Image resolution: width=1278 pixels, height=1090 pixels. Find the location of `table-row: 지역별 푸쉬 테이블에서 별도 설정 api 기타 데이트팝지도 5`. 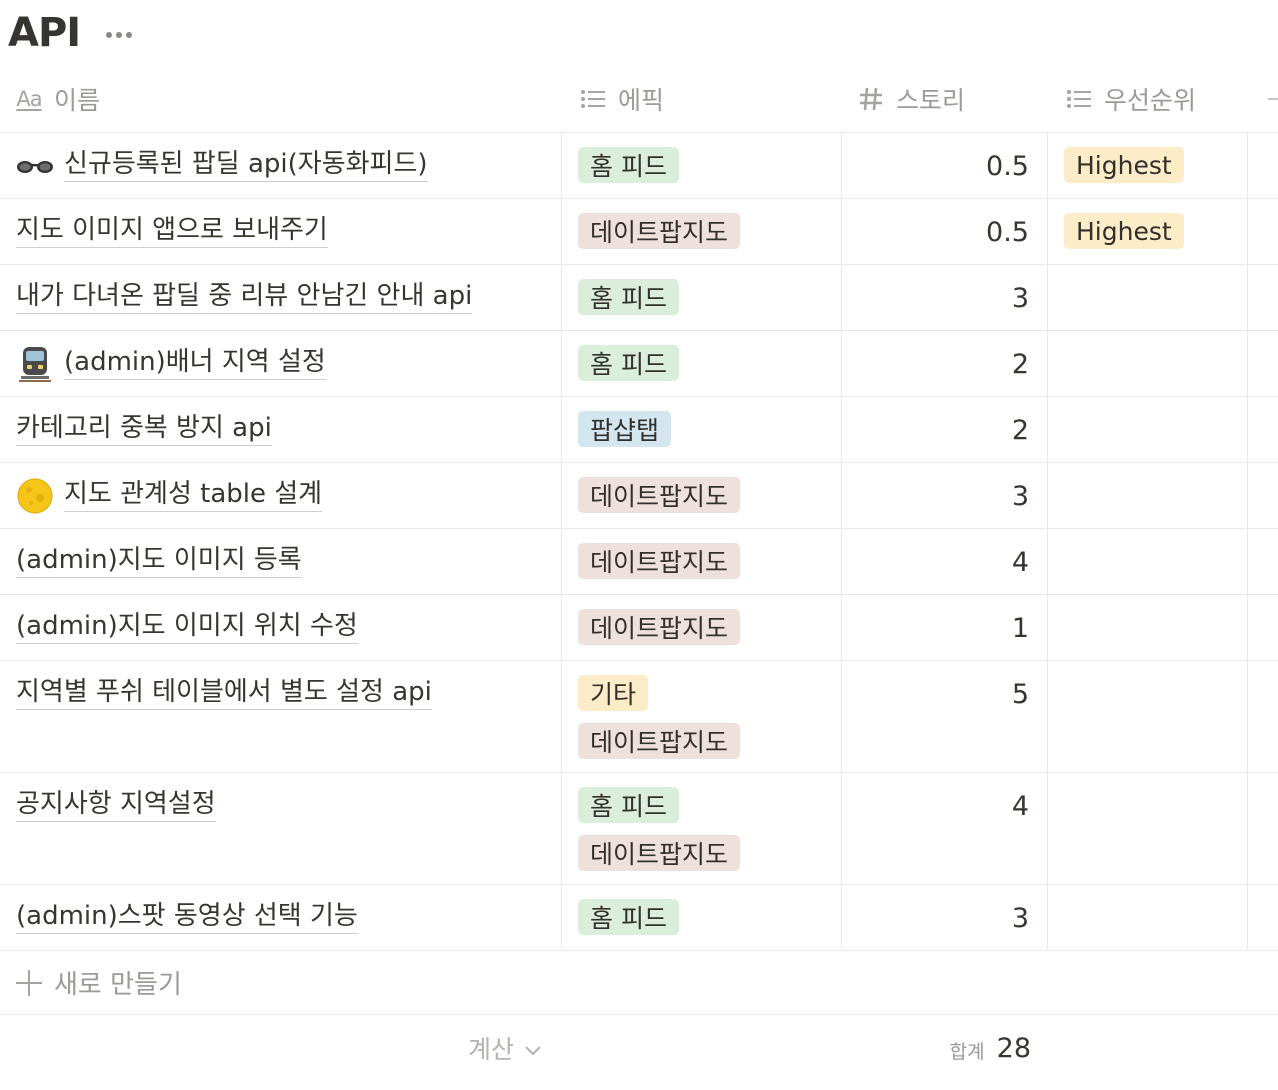

table-row: 지역별 푸쉬 테이블에서 별도 설정 api 기타 데이트팝지도 5 is located at coordinates (639, 717).